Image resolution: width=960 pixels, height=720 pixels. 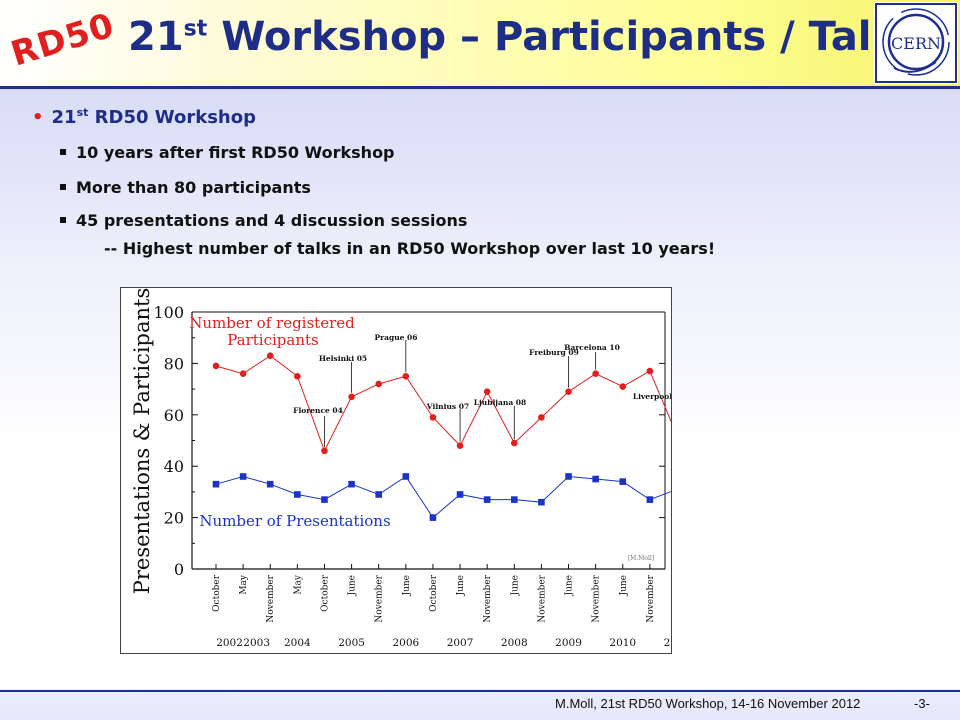 I want to click on year-label: 2010, so click(x=622, y=643).